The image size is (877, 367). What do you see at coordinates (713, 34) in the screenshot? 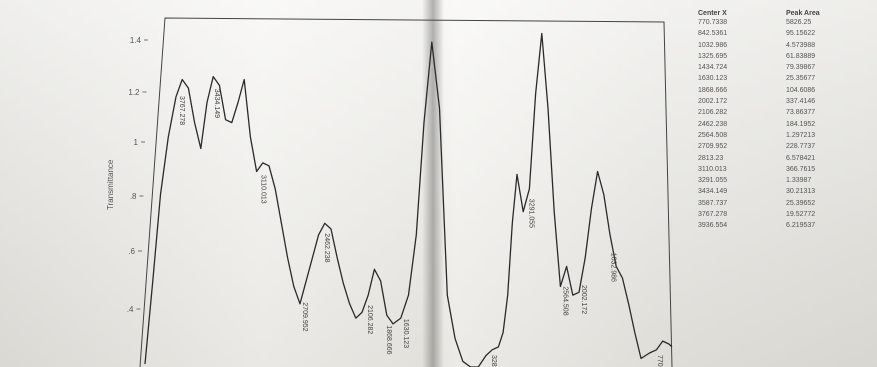
I see `center-x-cell: 842.5361` at bounding box center [713, 34].